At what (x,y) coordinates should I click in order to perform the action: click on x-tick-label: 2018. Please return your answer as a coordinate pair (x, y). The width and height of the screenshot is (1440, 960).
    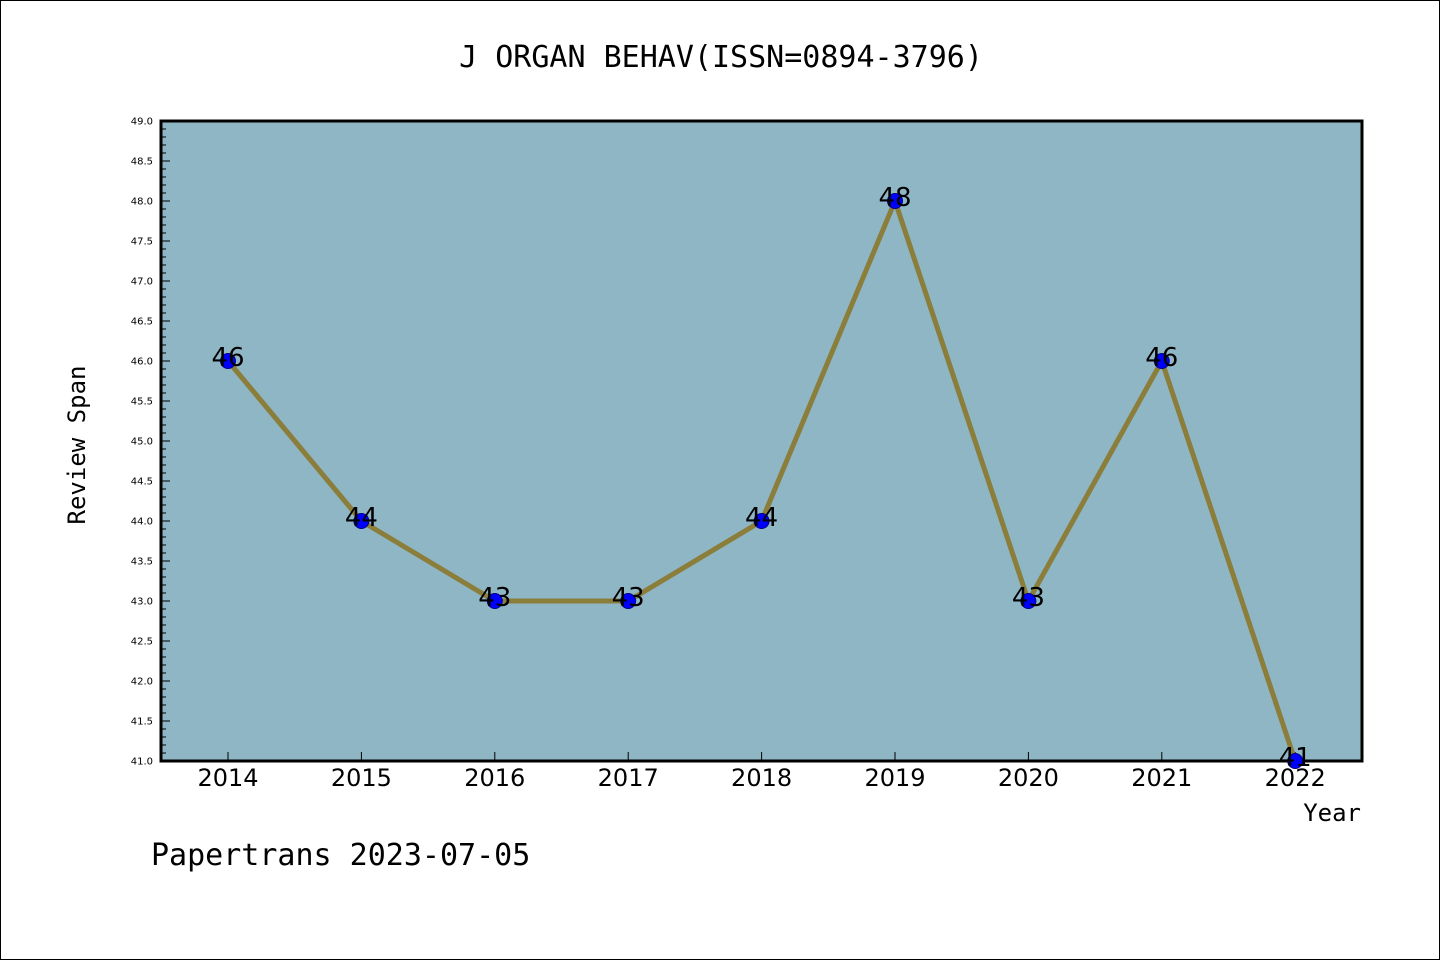
    Looking at the image, I should click on (761, 778).